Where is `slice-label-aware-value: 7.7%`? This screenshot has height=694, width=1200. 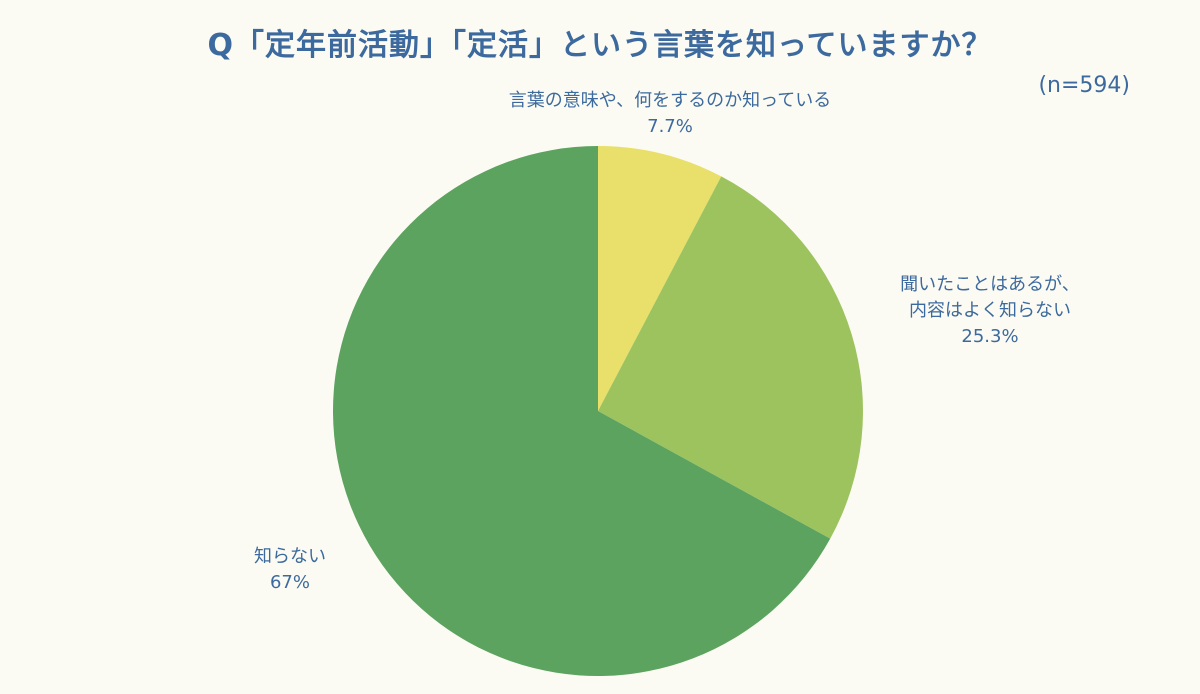 slice-label-aware-value: 7.7% is located at coordinates (670, 126).